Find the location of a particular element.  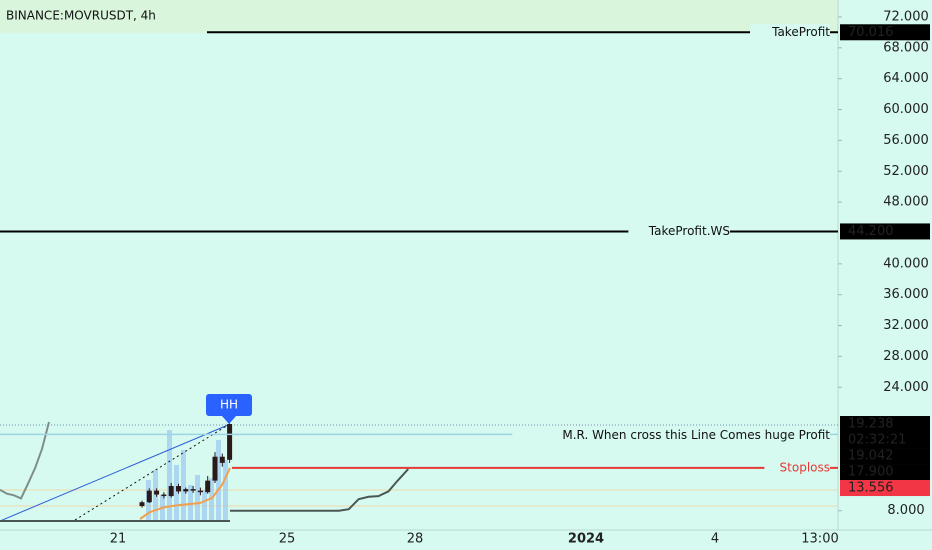

x-tick-label: 2024 is located at coordinates (586, 539).